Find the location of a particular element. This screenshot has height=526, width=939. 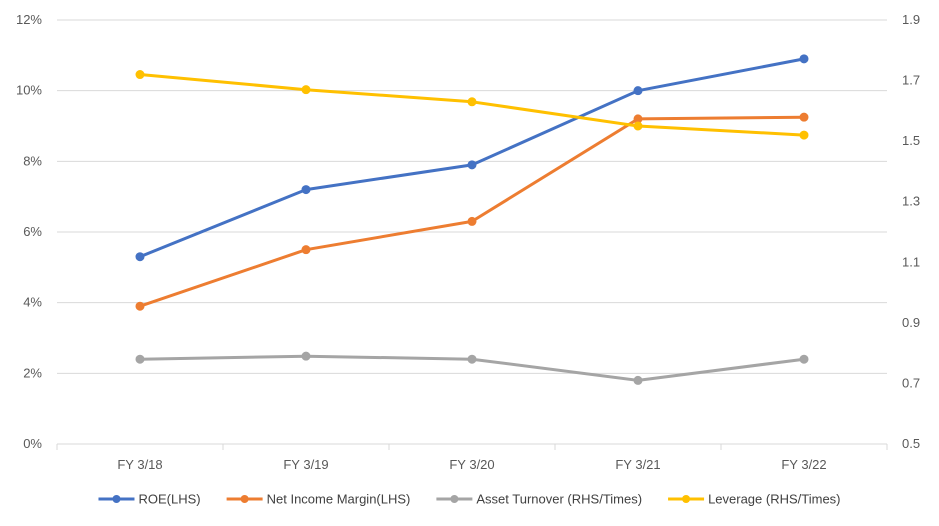

left-axis-tick-label: 6% is located at coordinates (32, 231).